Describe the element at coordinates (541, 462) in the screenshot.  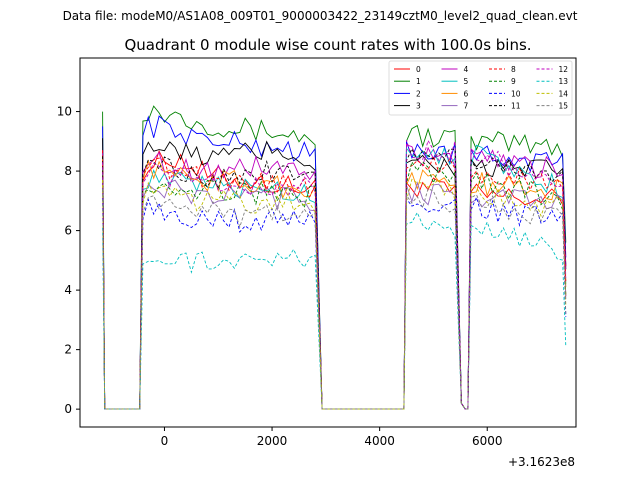
I see `x-axis-offset-label: +3.1623e8` at that location.